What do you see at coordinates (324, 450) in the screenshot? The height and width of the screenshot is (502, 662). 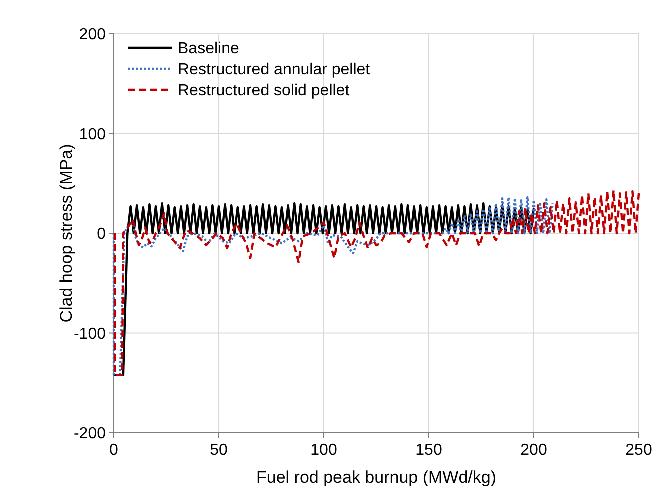 I see `x-tick-label: 100` at bounding box center [324, 450].